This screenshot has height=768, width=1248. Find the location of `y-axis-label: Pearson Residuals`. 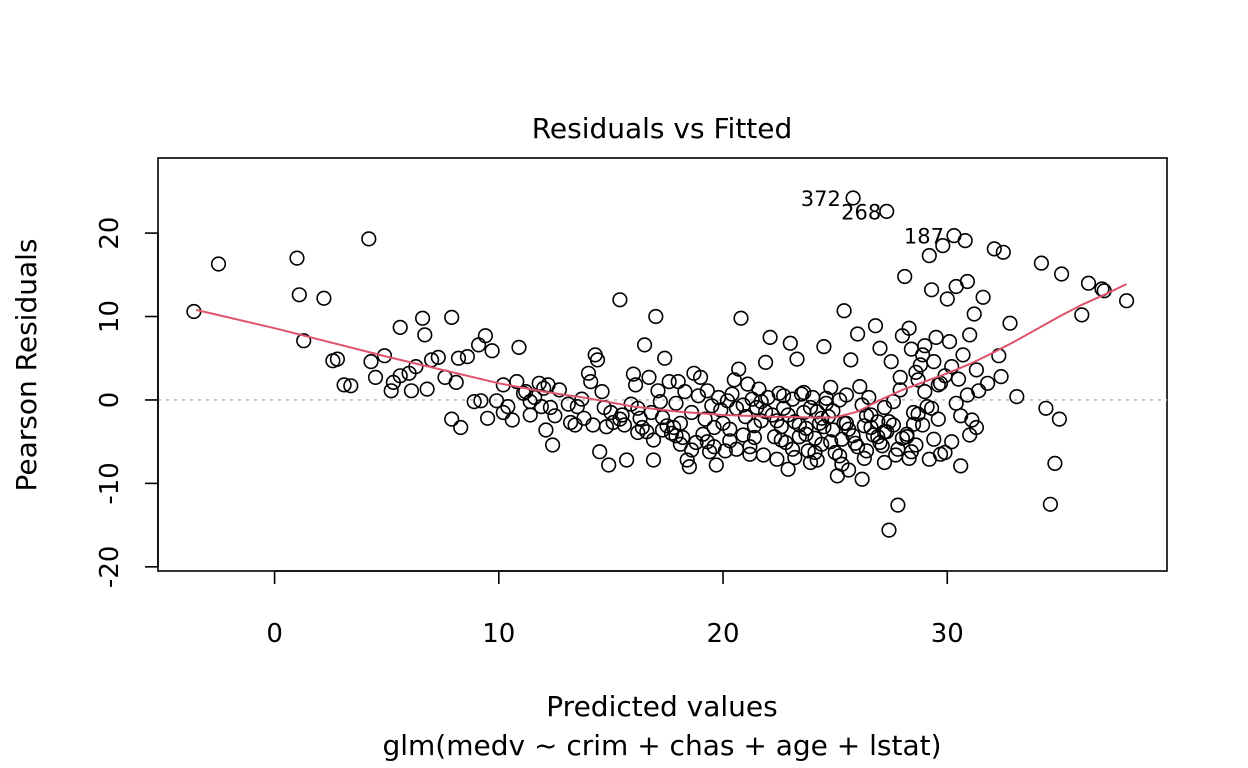

y-axis-label: Pearson Residuals is located at coordinates (26, 365).